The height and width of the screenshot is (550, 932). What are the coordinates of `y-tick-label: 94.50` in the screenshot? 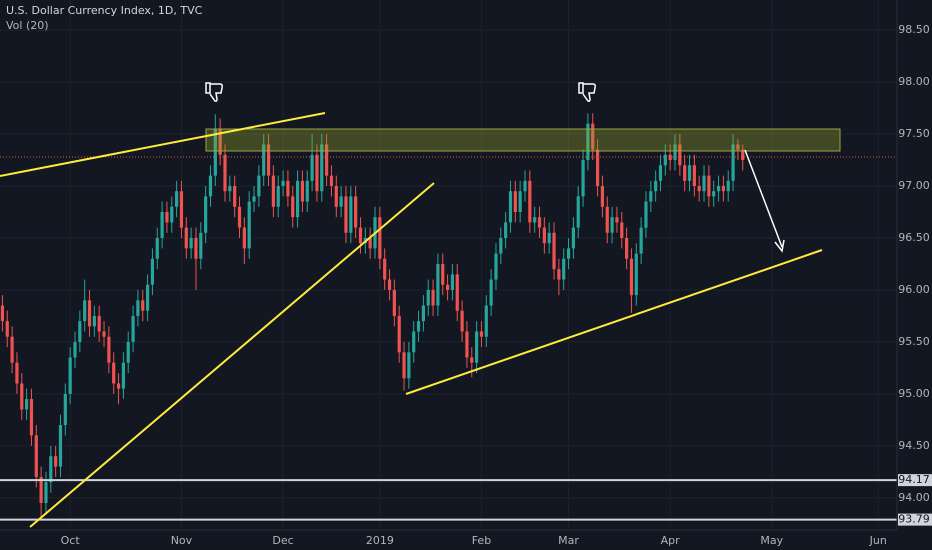 It's located at (914, 445).